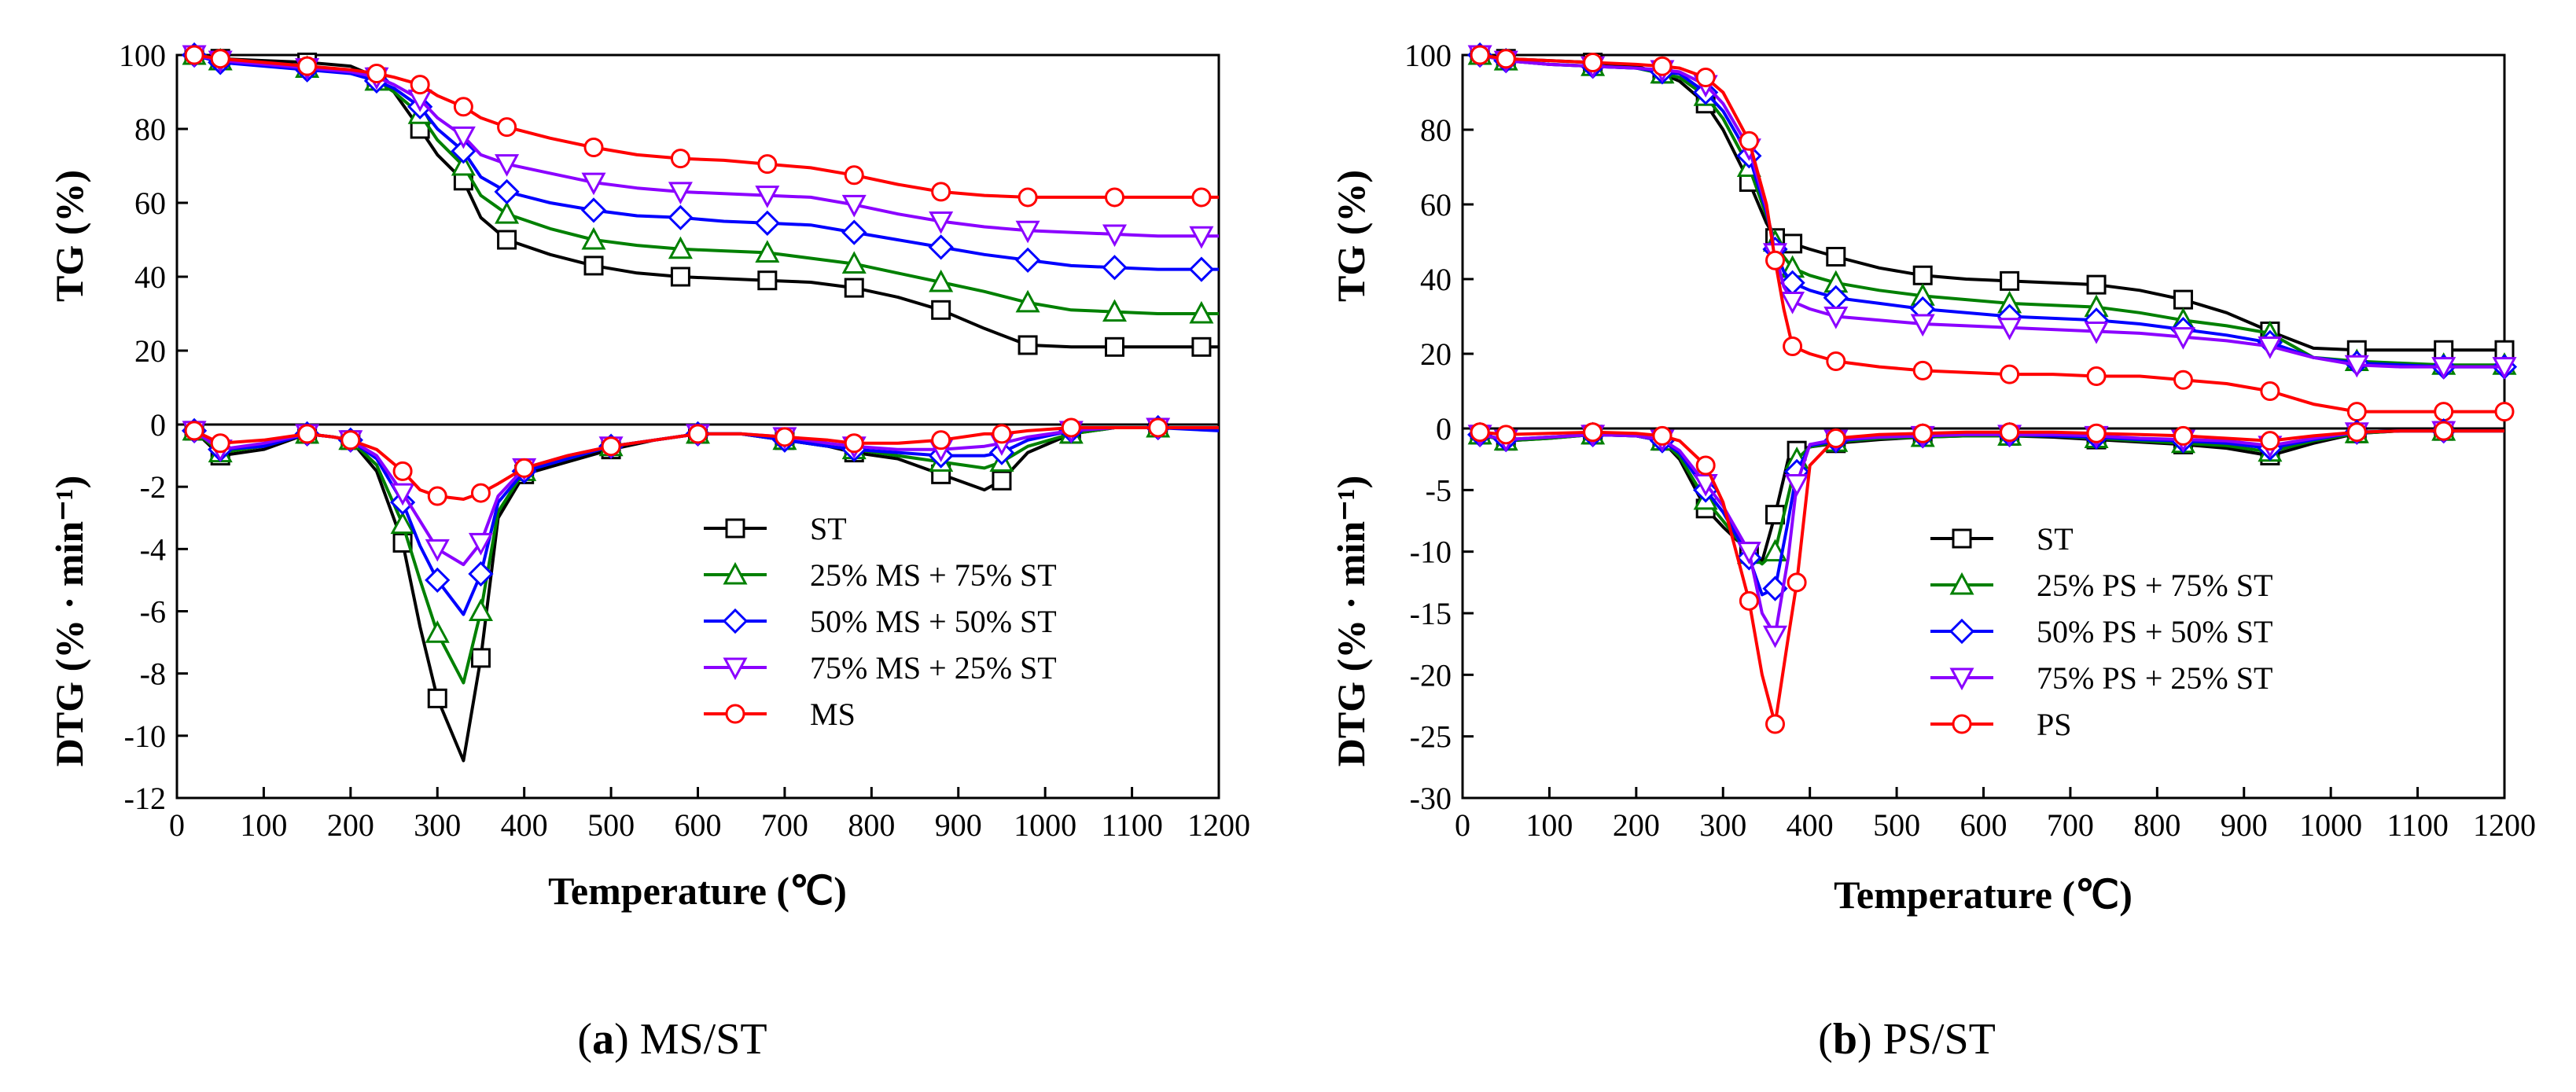 This screenshot has width=2576, height=1092. I want to click on dtg-y-tick-label: -2, so click(153, 487).